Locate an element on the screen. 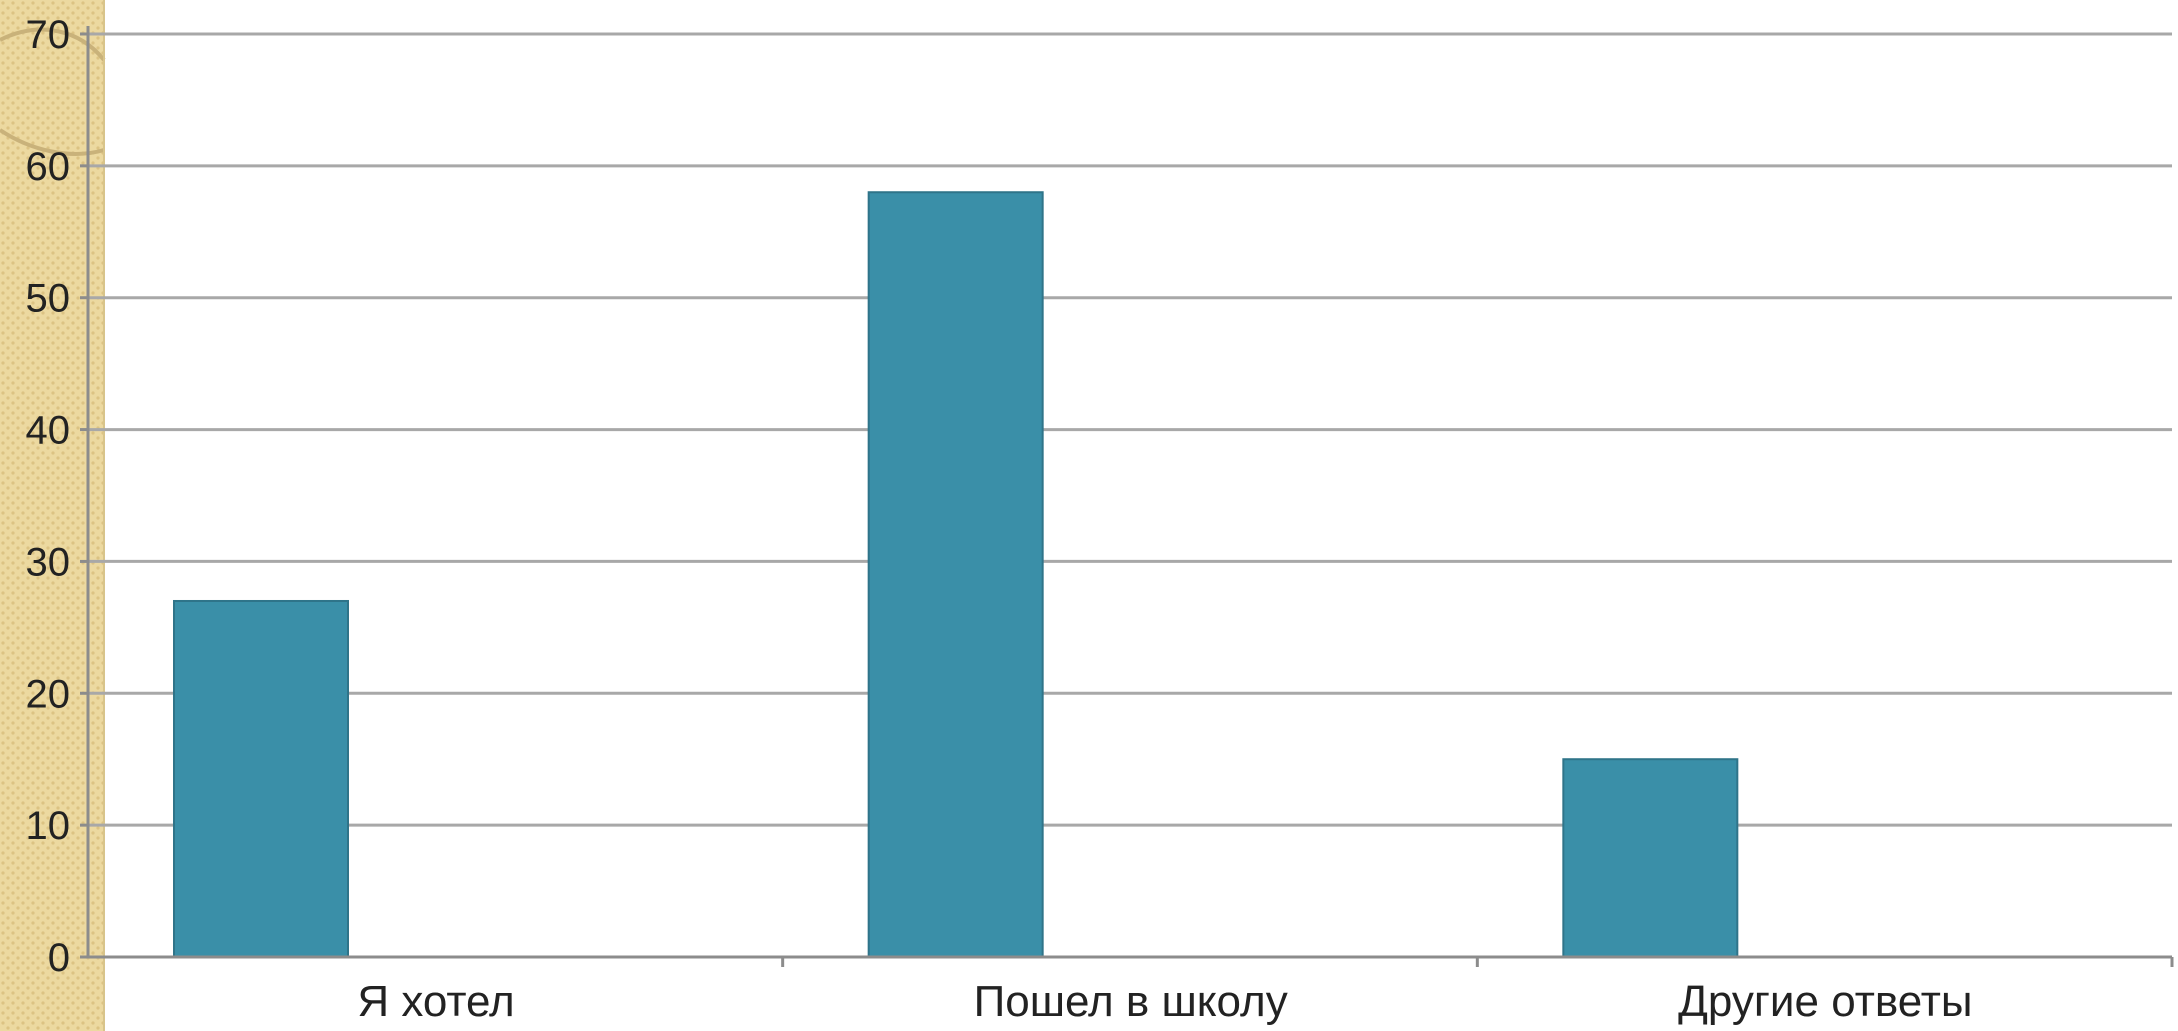 This screenshot has height=1031, width=2178. y-tick-label: 60 is located at coordinates (48, 167).